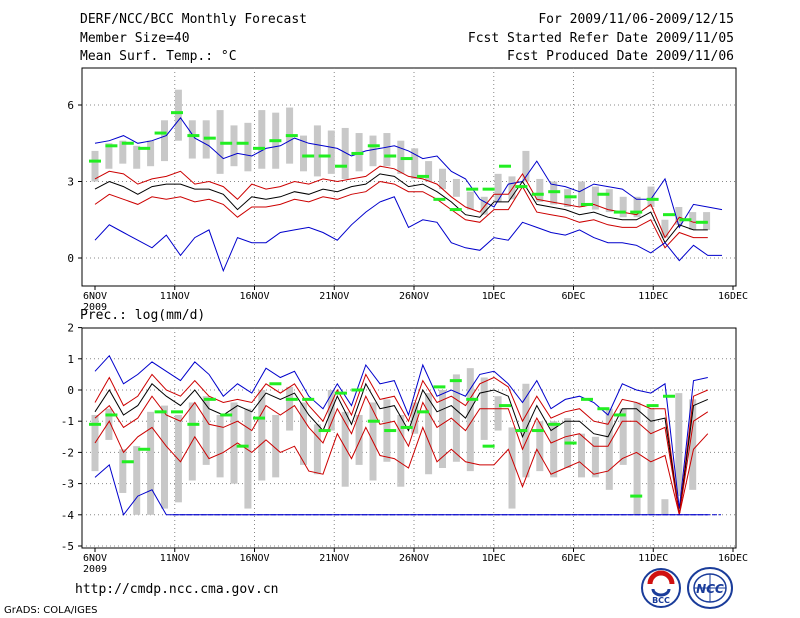 The width and height of the screenshot is (800, 618). Describe the element at coordinates (95, 307) in the screenshot. I see `x-year-label: 2009` at that location.